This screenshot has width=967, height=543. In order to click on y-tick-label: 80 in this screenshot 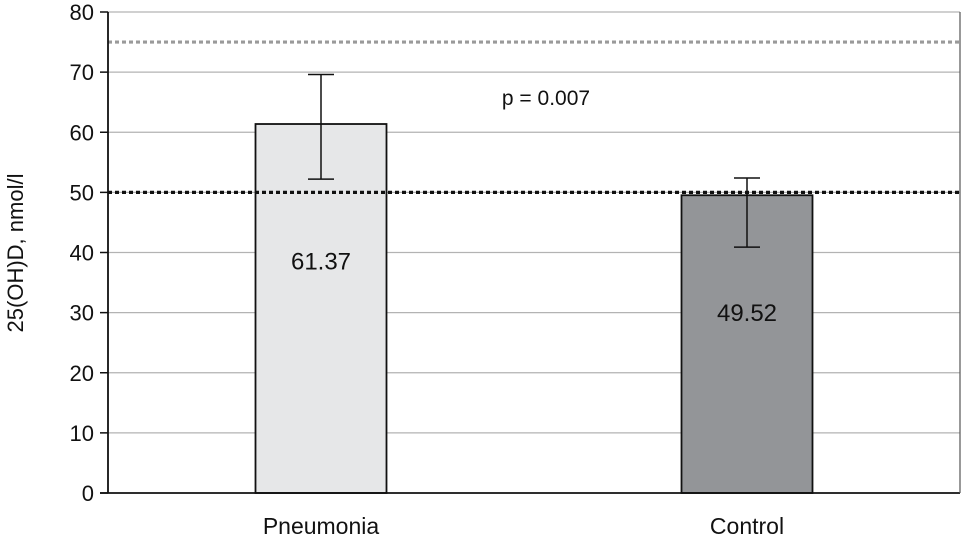, I will do `click(82, 12)`.